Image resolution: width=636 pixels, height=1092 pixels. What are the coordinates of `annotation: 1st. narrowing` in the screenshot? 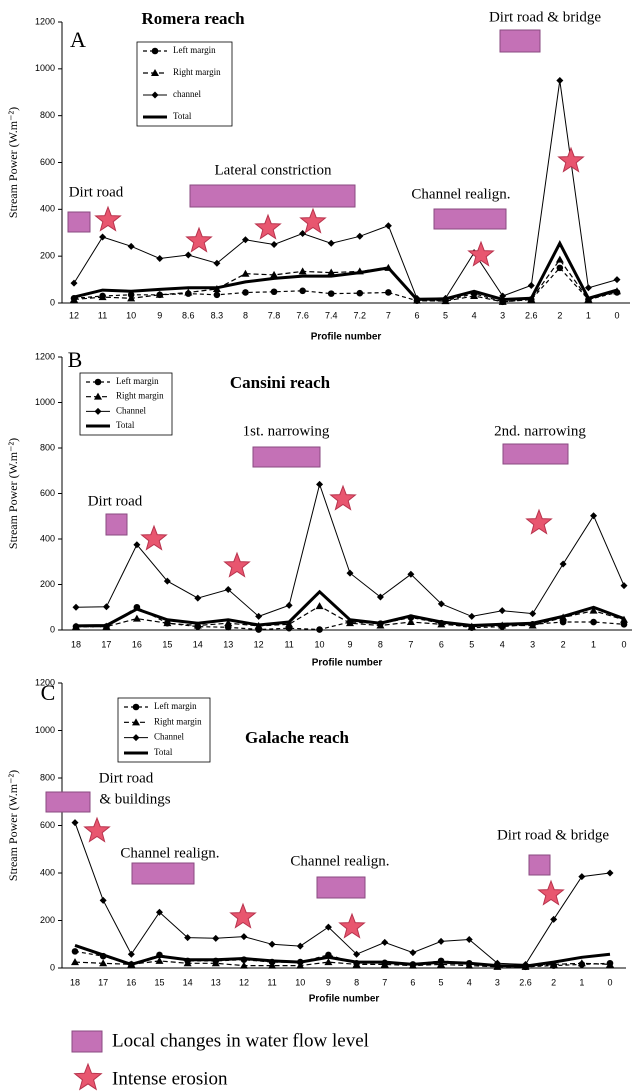 It's located at (286, 431).